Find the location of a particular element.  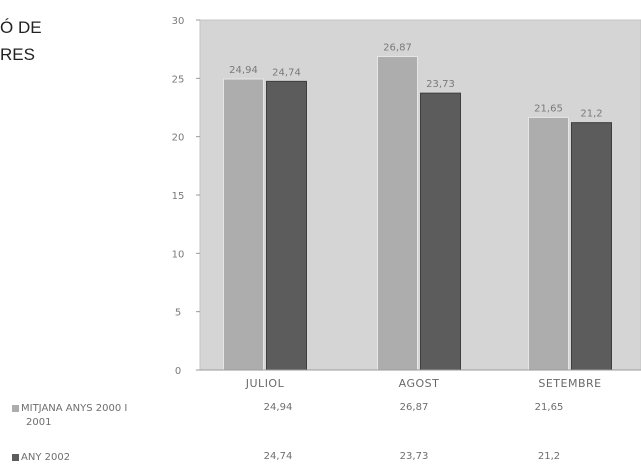

legend-key-series-2: ANY 2002 is located at coordinates (107, 458).